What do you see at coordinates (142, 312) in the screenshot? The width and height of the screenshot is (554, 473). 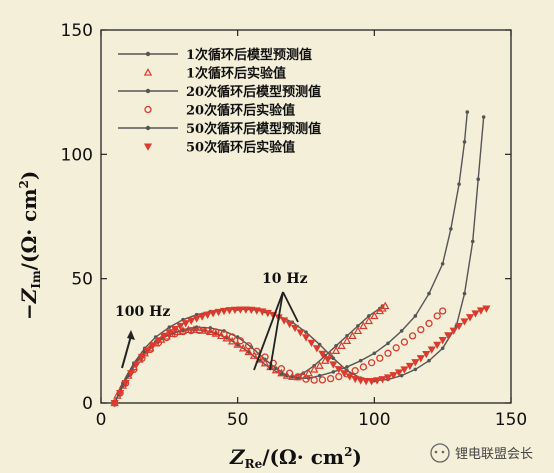 I see `label-100hz: 100 Hz` at bounding box center [142, 312].